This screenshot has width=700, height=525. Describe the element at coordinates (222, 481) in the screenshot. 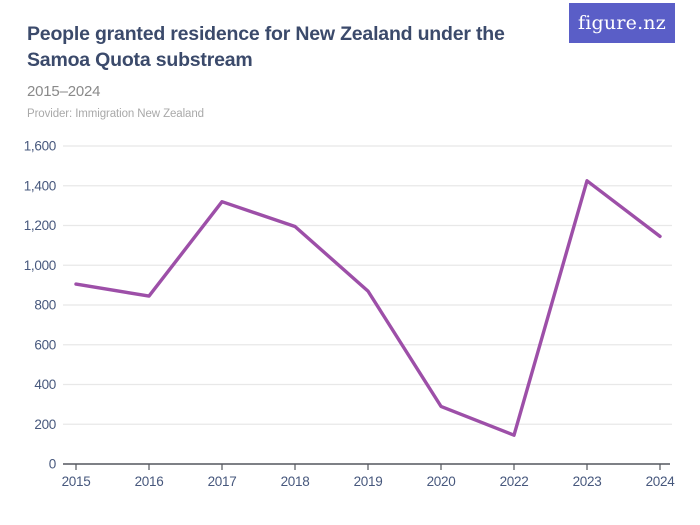

I see `x-axis-label: 2017` at that location.